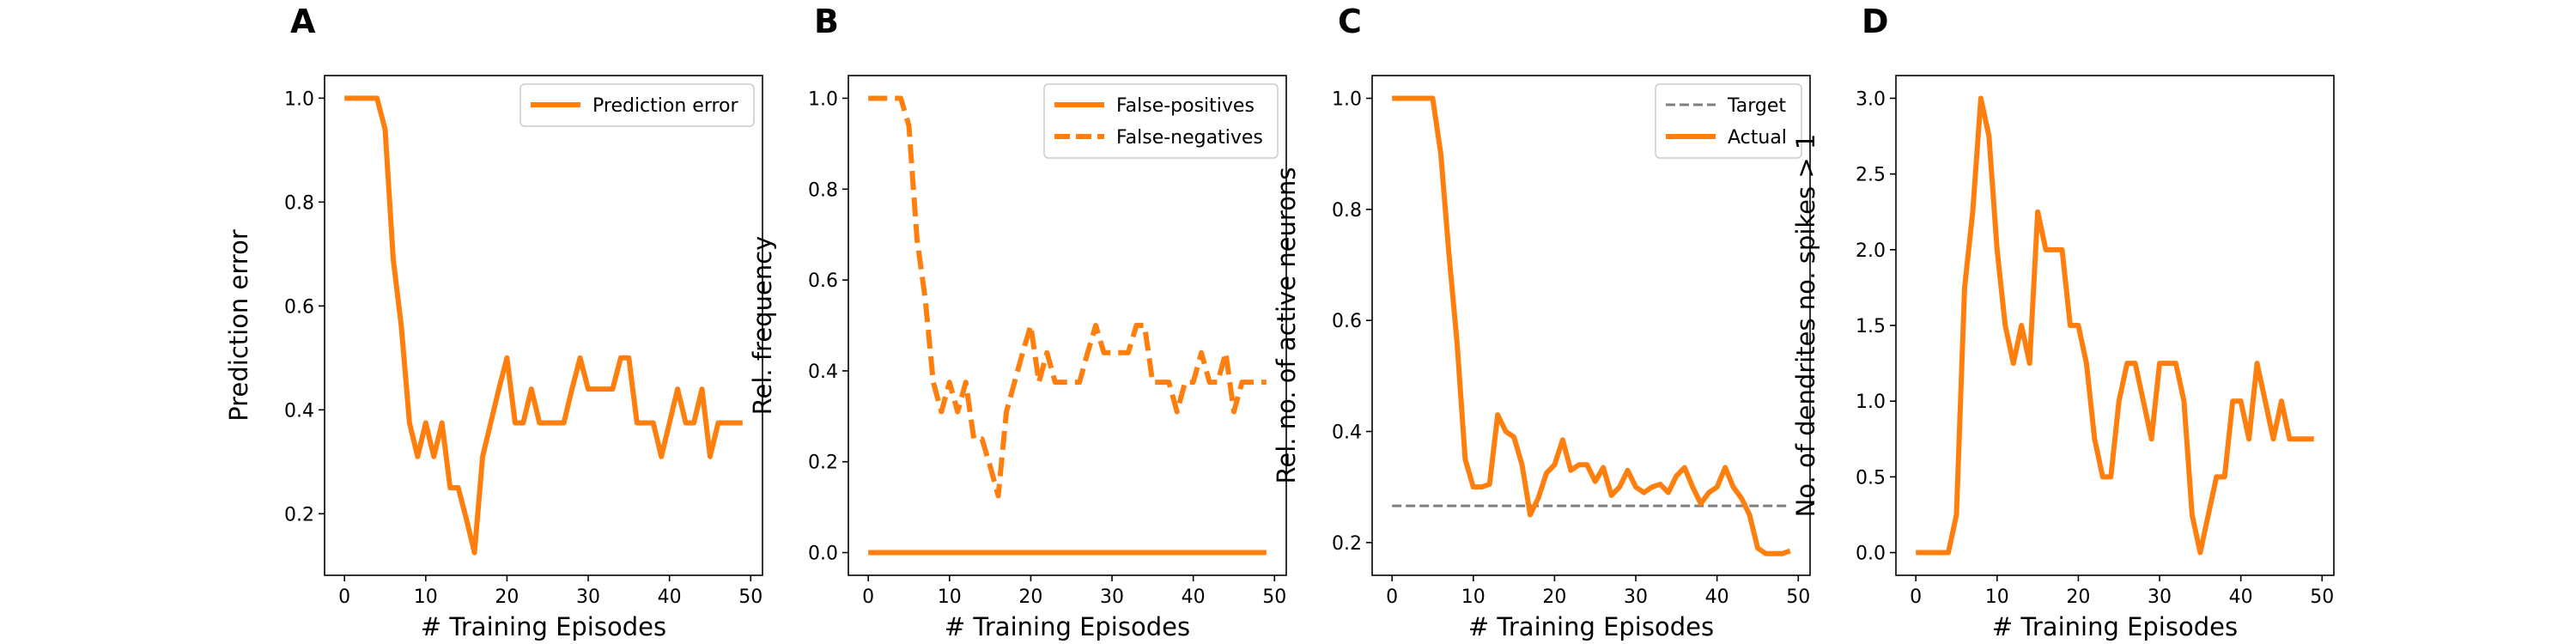 The width and height of the screenshot is (2576, 644). I want to click on legend-entry: False-positives, so click(1185, 106).